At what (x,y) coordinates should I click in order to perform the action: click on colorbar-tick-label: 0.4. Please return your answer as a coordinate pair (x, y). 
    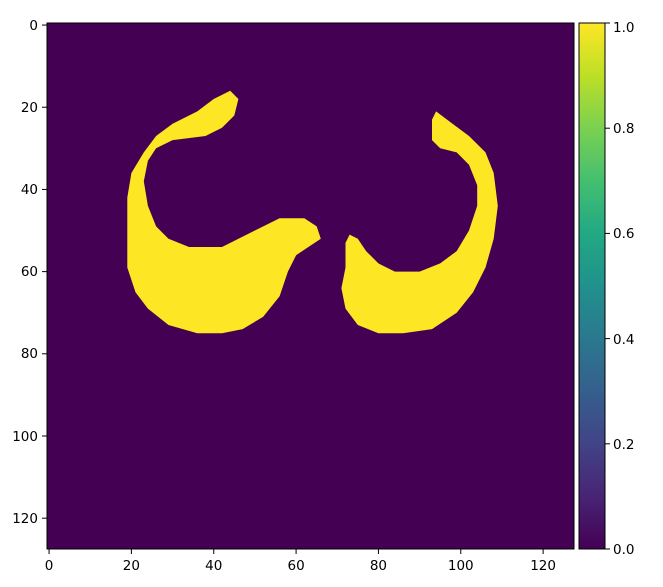
    Looking at the image, I should click on (623, 340).